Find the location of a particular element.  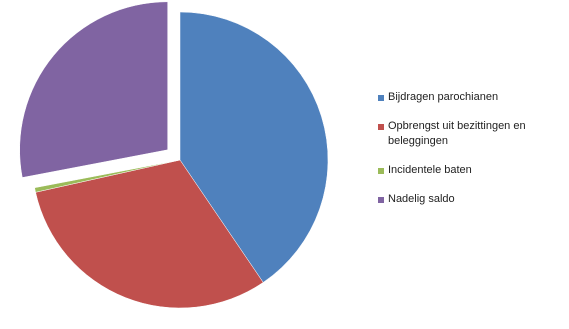

legend-item: Opbrengst uit bezittingen en beleggingen is located at coordinates (473, 134).